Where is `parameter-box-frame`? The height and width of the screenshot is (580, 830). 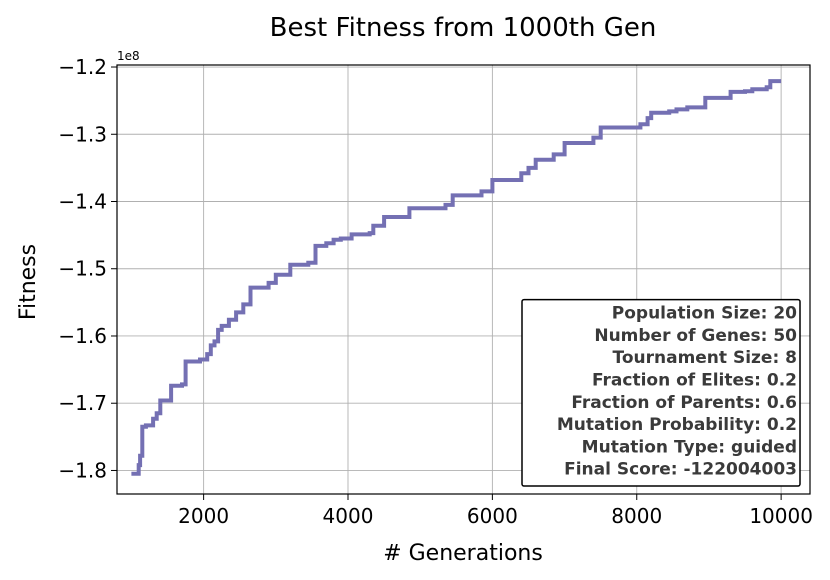 parameter-box-frame is located at coordinates (661, 392).